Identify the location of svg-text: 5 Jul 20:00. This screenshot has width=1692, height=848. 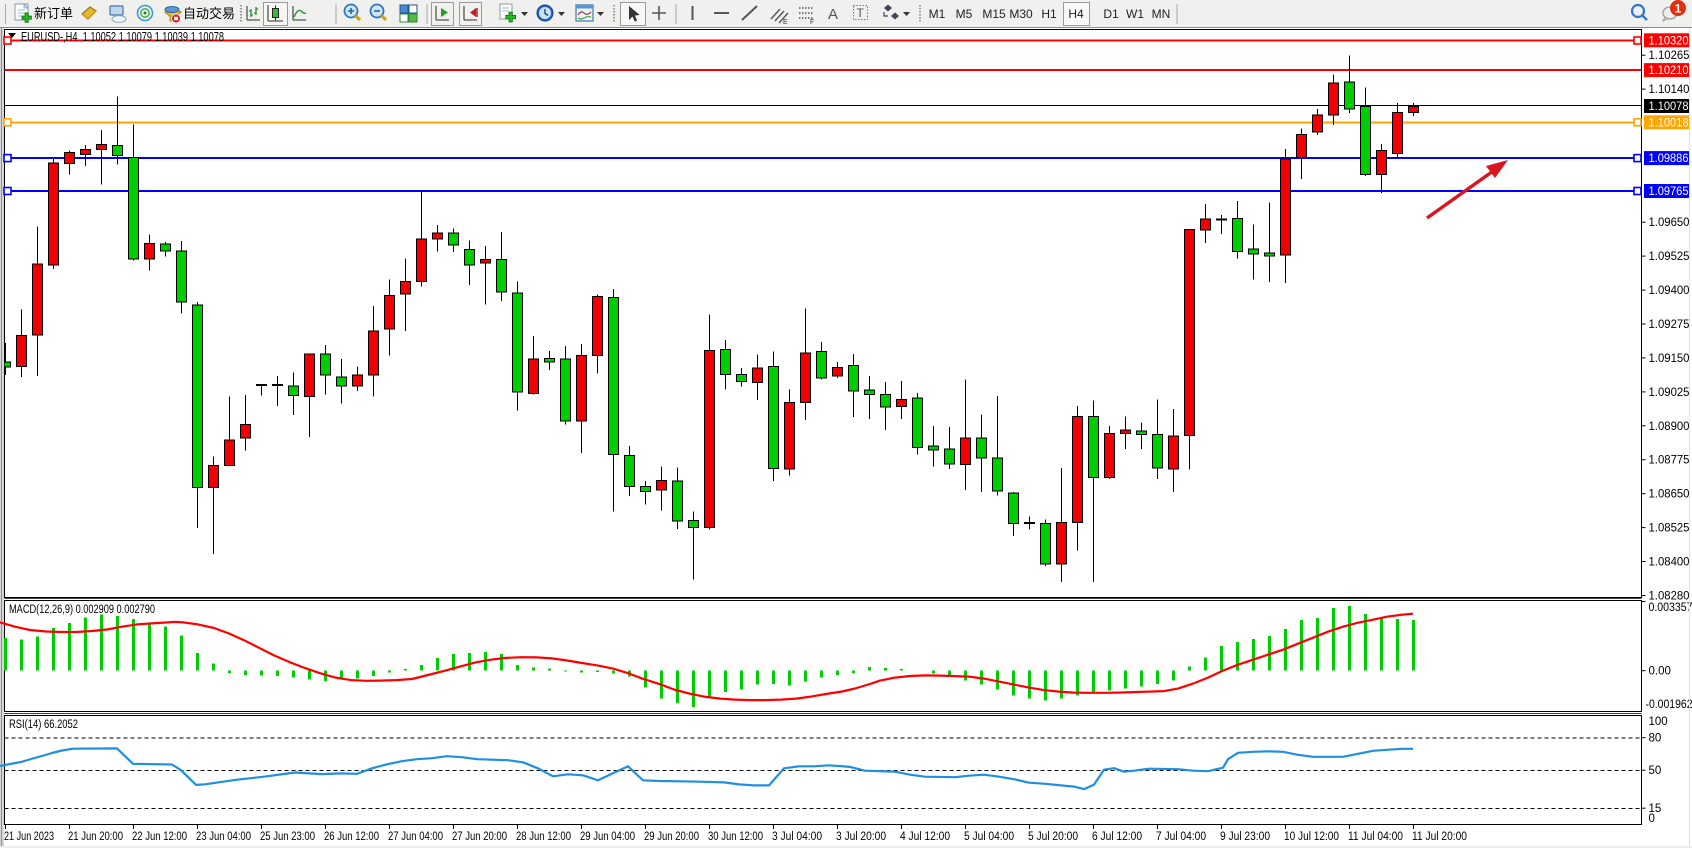
(1053, 837).